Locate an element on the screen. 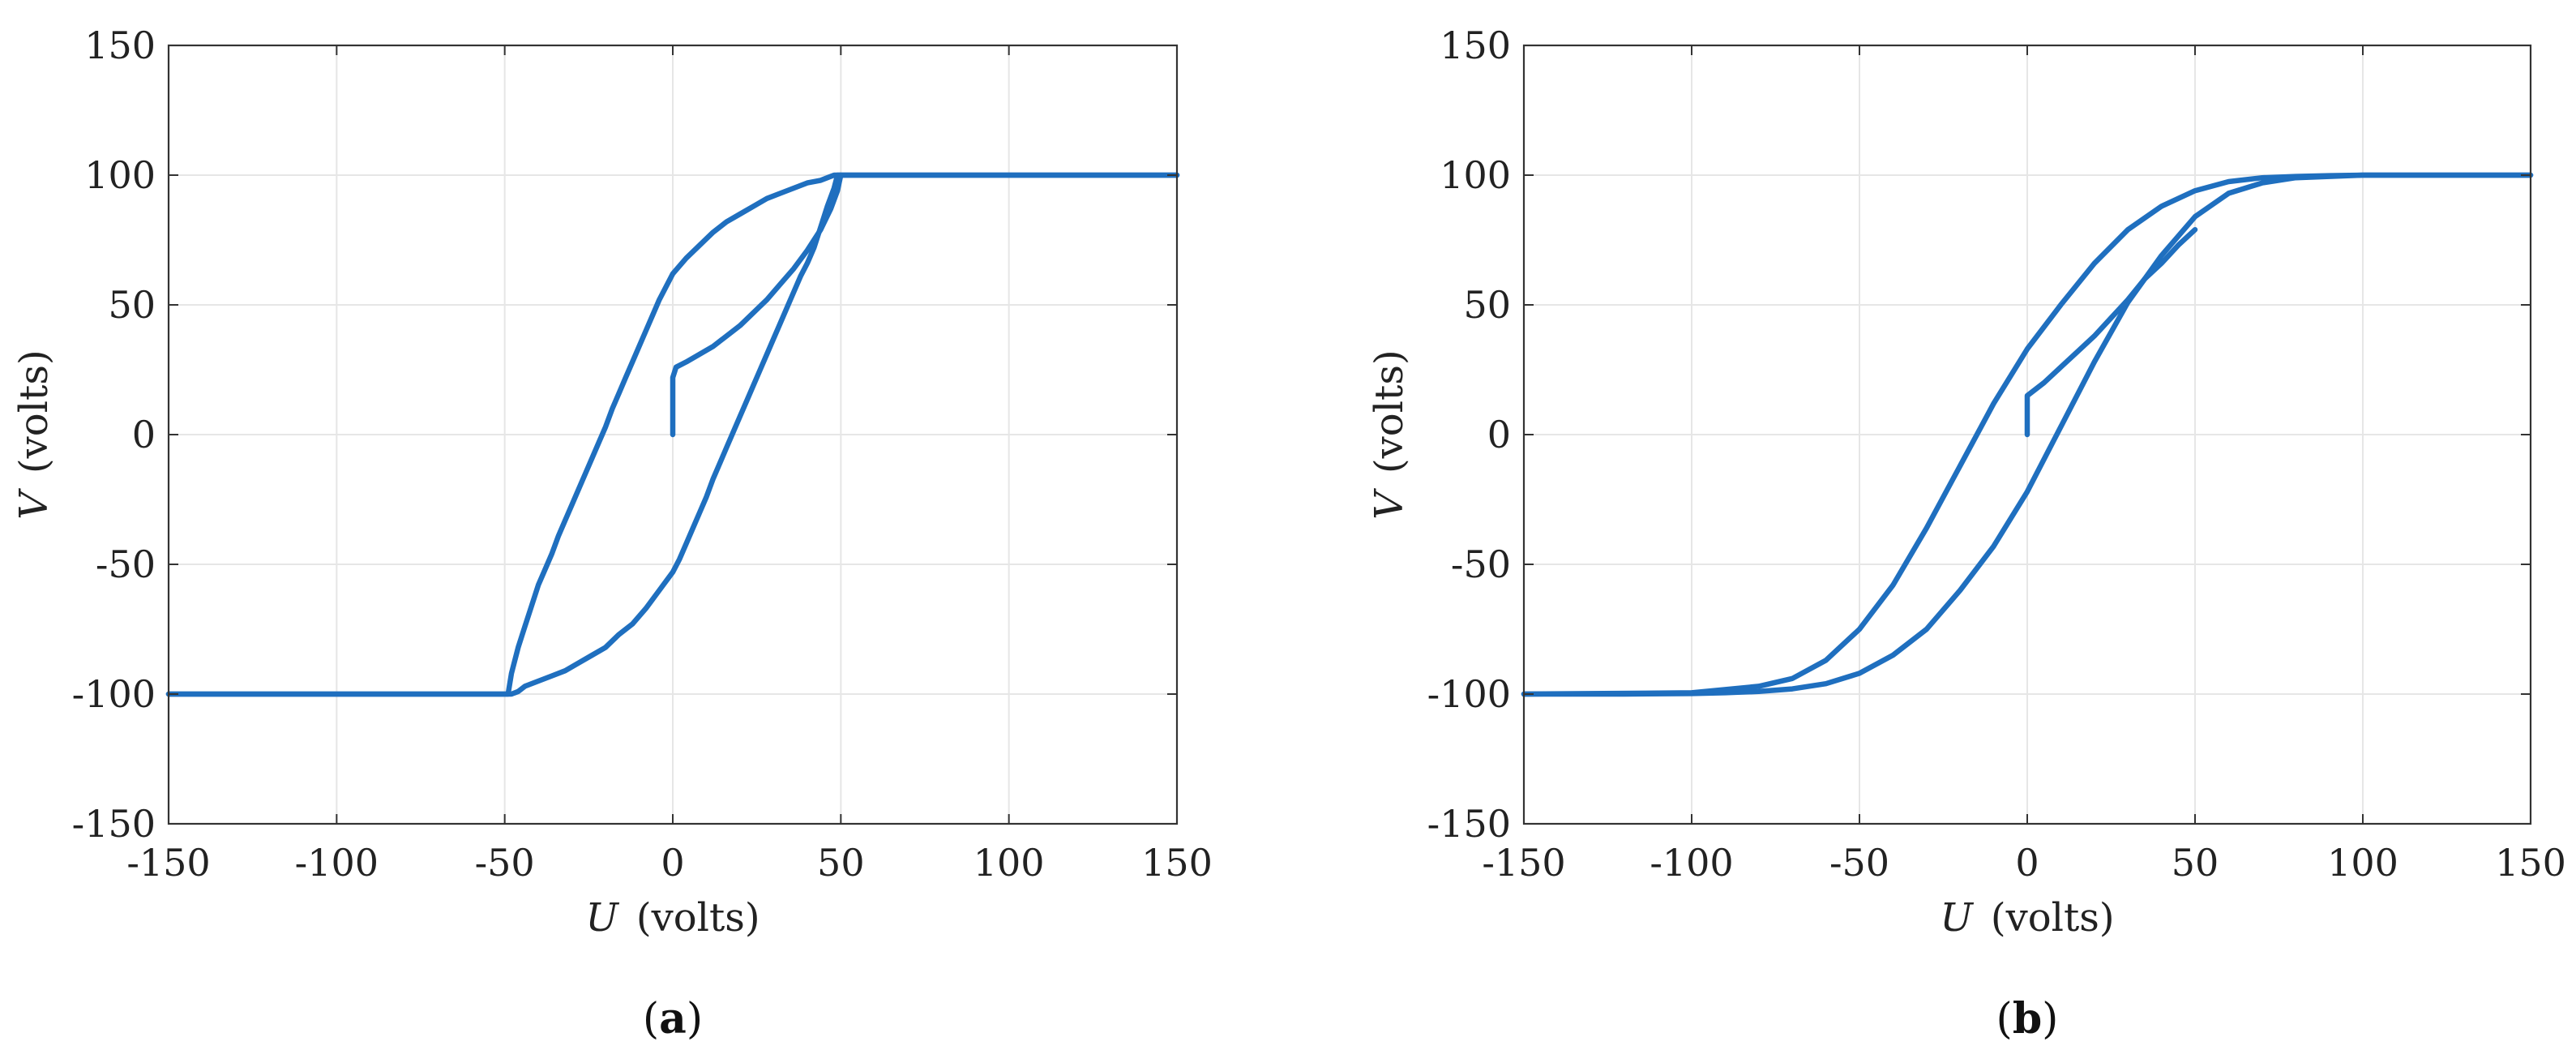  panel-label-letter: a is located at coordinates (673, 1019).